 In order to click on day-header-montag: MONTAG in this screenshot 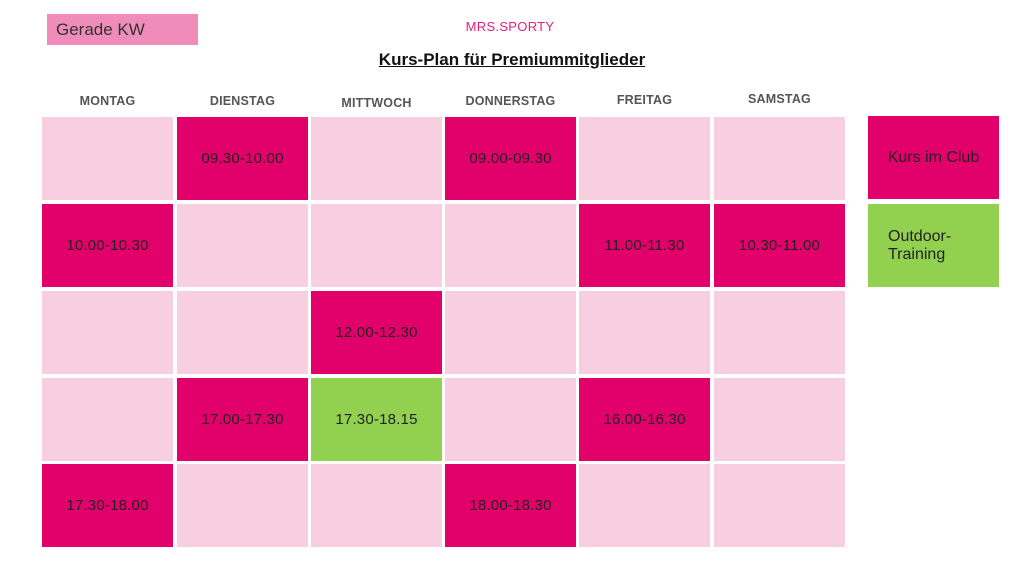, I will do `click(107, 101)`.